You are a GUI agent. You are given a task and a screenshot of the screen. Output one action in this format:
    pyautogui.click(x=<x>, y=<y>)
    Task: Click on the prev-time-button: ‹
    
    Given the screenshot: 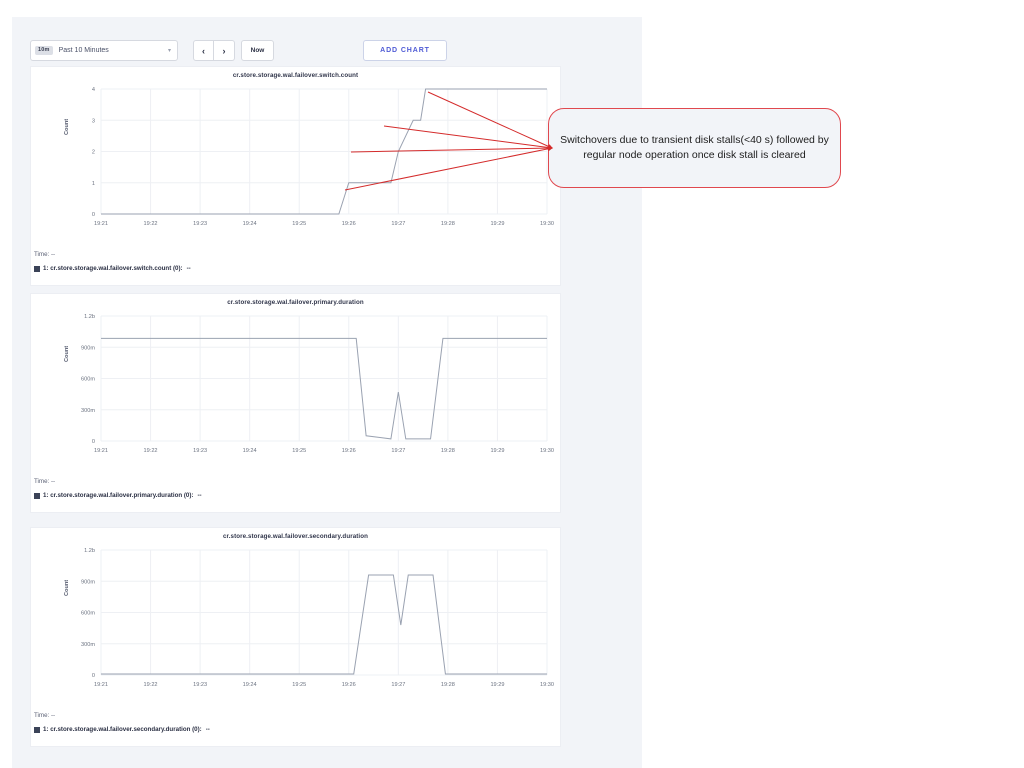 What is the action you would take?
    pyautogui.click(x=203, y=50)
    